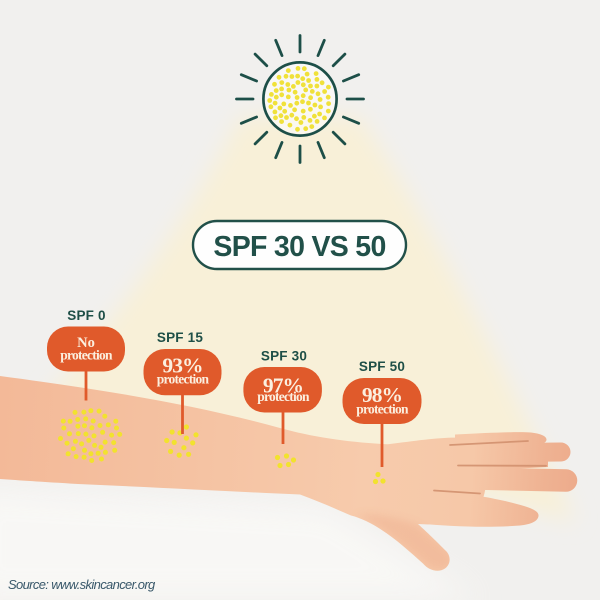  What do you see at coordinates (182, 366) in the screenshot?
I see `svg-text: 93%` at bounding box center [182, 366].